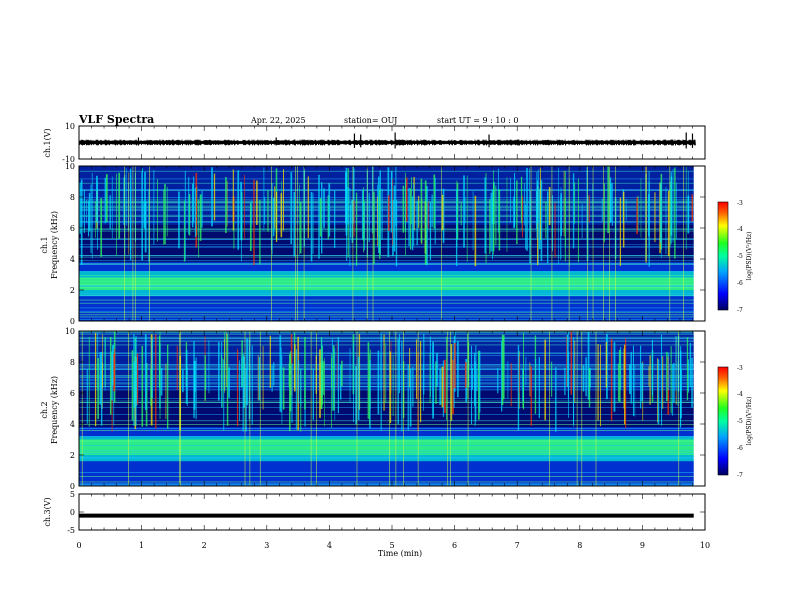  Describe the element at coordinates (454, 545) in the screenshot. I see `time-xtick-label: 6` at that location.